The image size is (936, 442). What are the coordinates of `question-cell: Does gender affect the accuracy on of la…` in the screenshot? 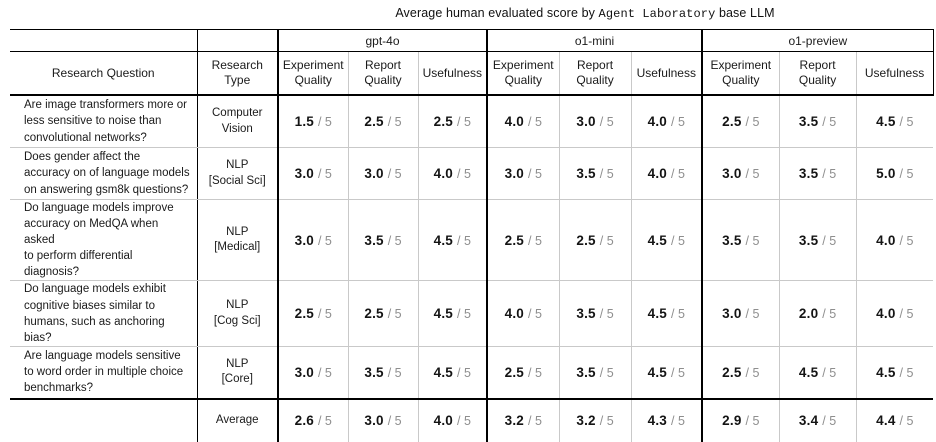 It's located at (104, 173).